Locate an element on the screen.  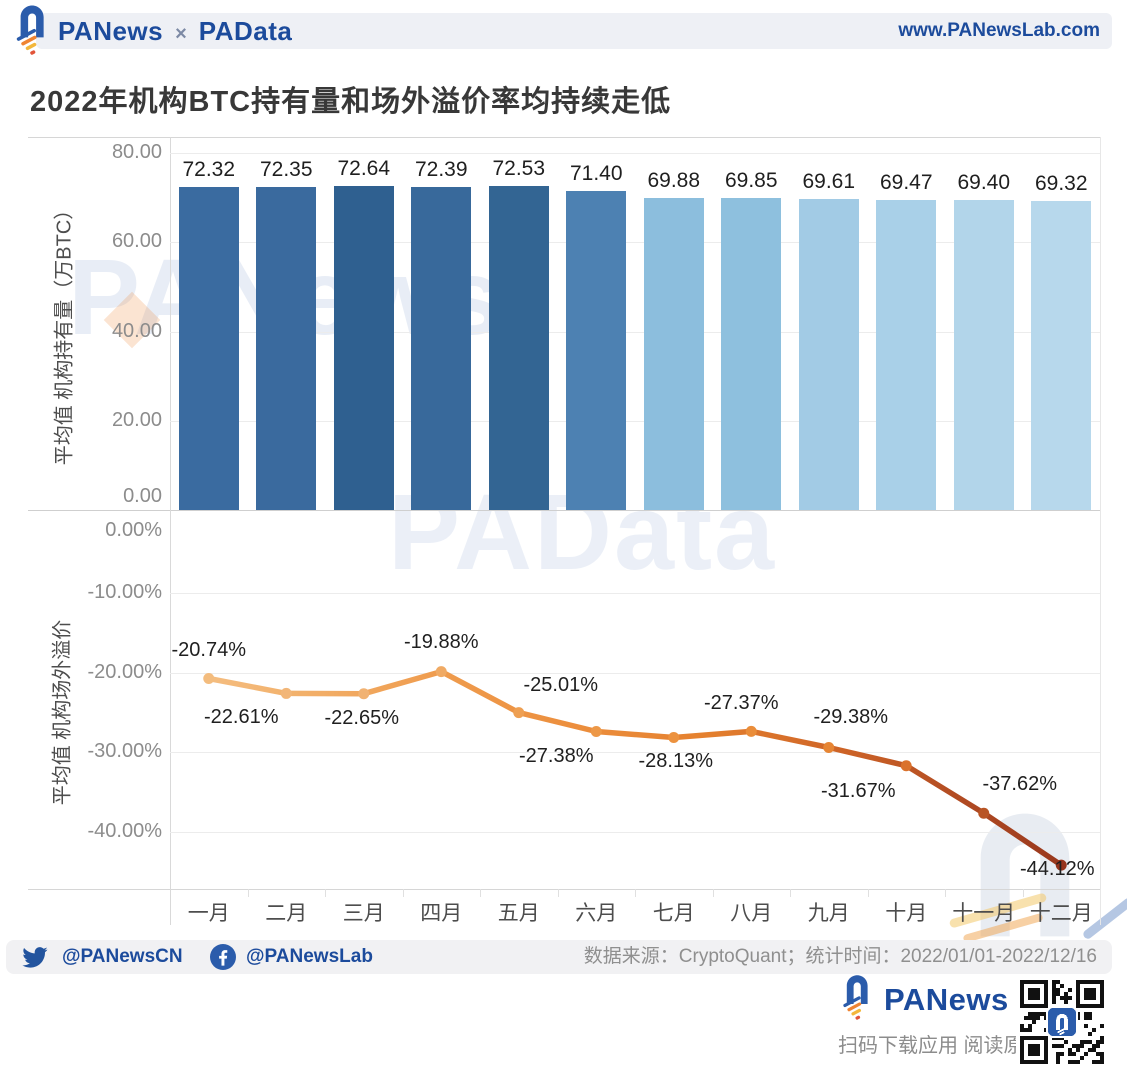
point-value-label: -31.67% is located at coordinates (858, 790).